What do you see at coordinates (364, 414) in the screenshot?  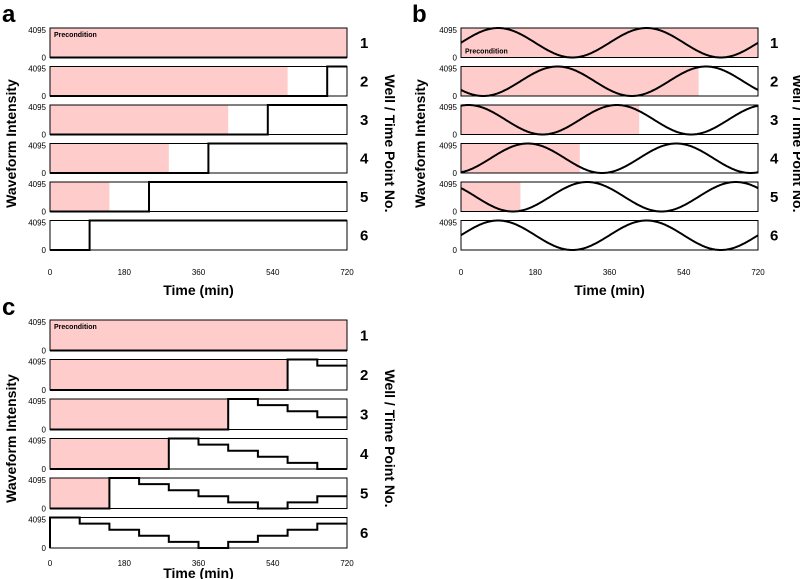 I see `row-number-label: 3` at bounding box center [364, 414].